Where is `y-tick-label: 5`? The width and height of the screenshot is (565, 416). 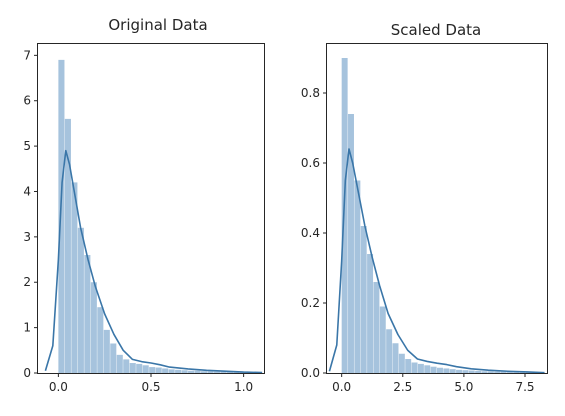 y-tick-label: 5 is located at coordinates (27, 146).